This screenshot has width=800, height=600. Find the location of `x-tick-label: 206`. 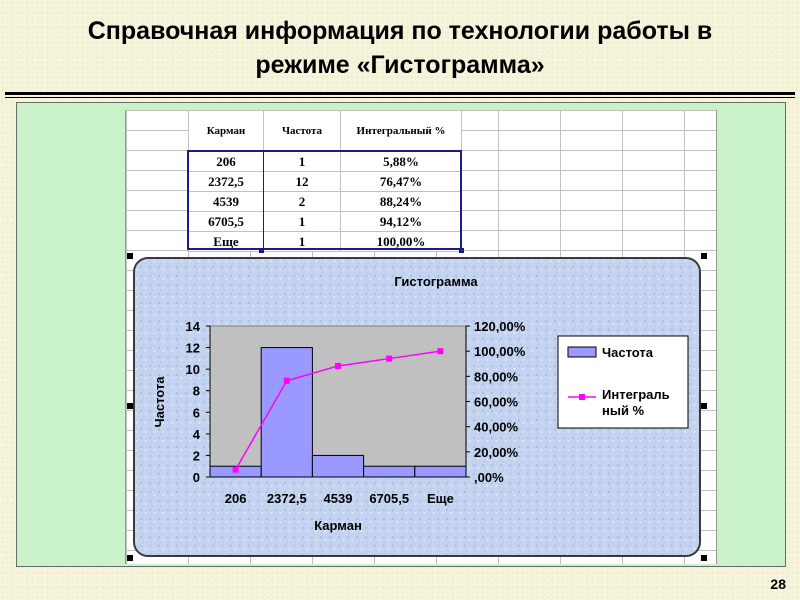

x-tick-label: 206 is located at coordinates (236, 498).